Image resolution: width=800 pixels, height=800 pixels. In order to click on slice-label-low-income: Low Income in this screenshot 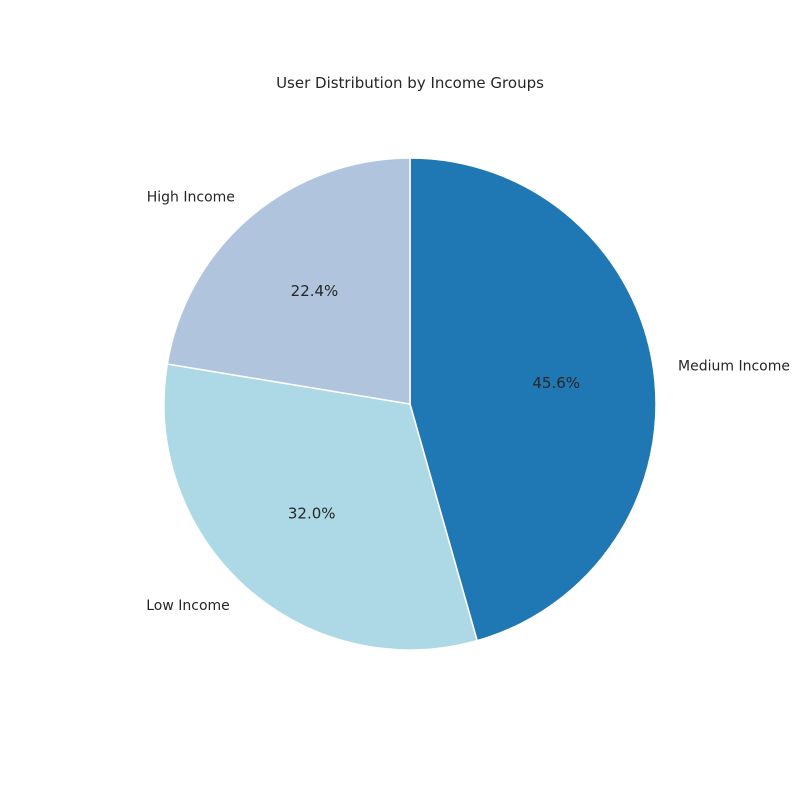, I will do `click(188, 606)`.